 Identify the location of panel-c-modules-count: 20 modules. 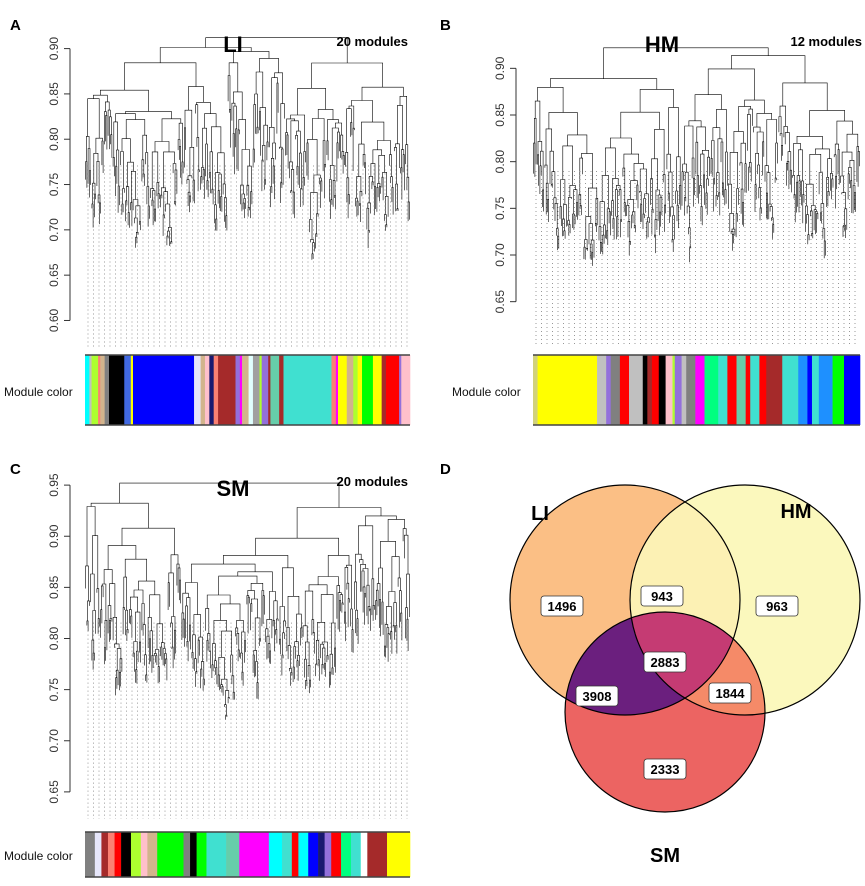
(372, 481).